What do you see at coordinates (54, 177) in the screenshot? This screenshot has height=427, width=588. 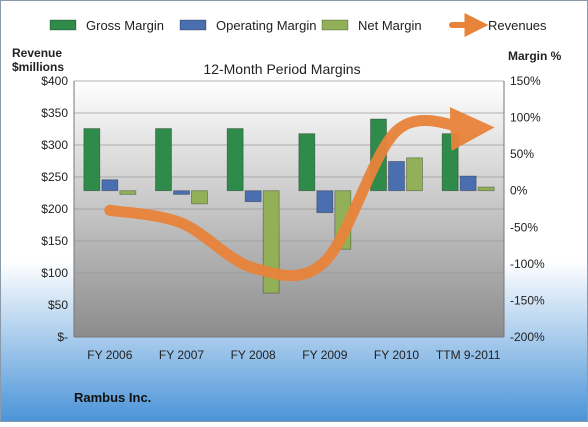 I see `left-tick-label: $250` at bounding box center [54, 177].